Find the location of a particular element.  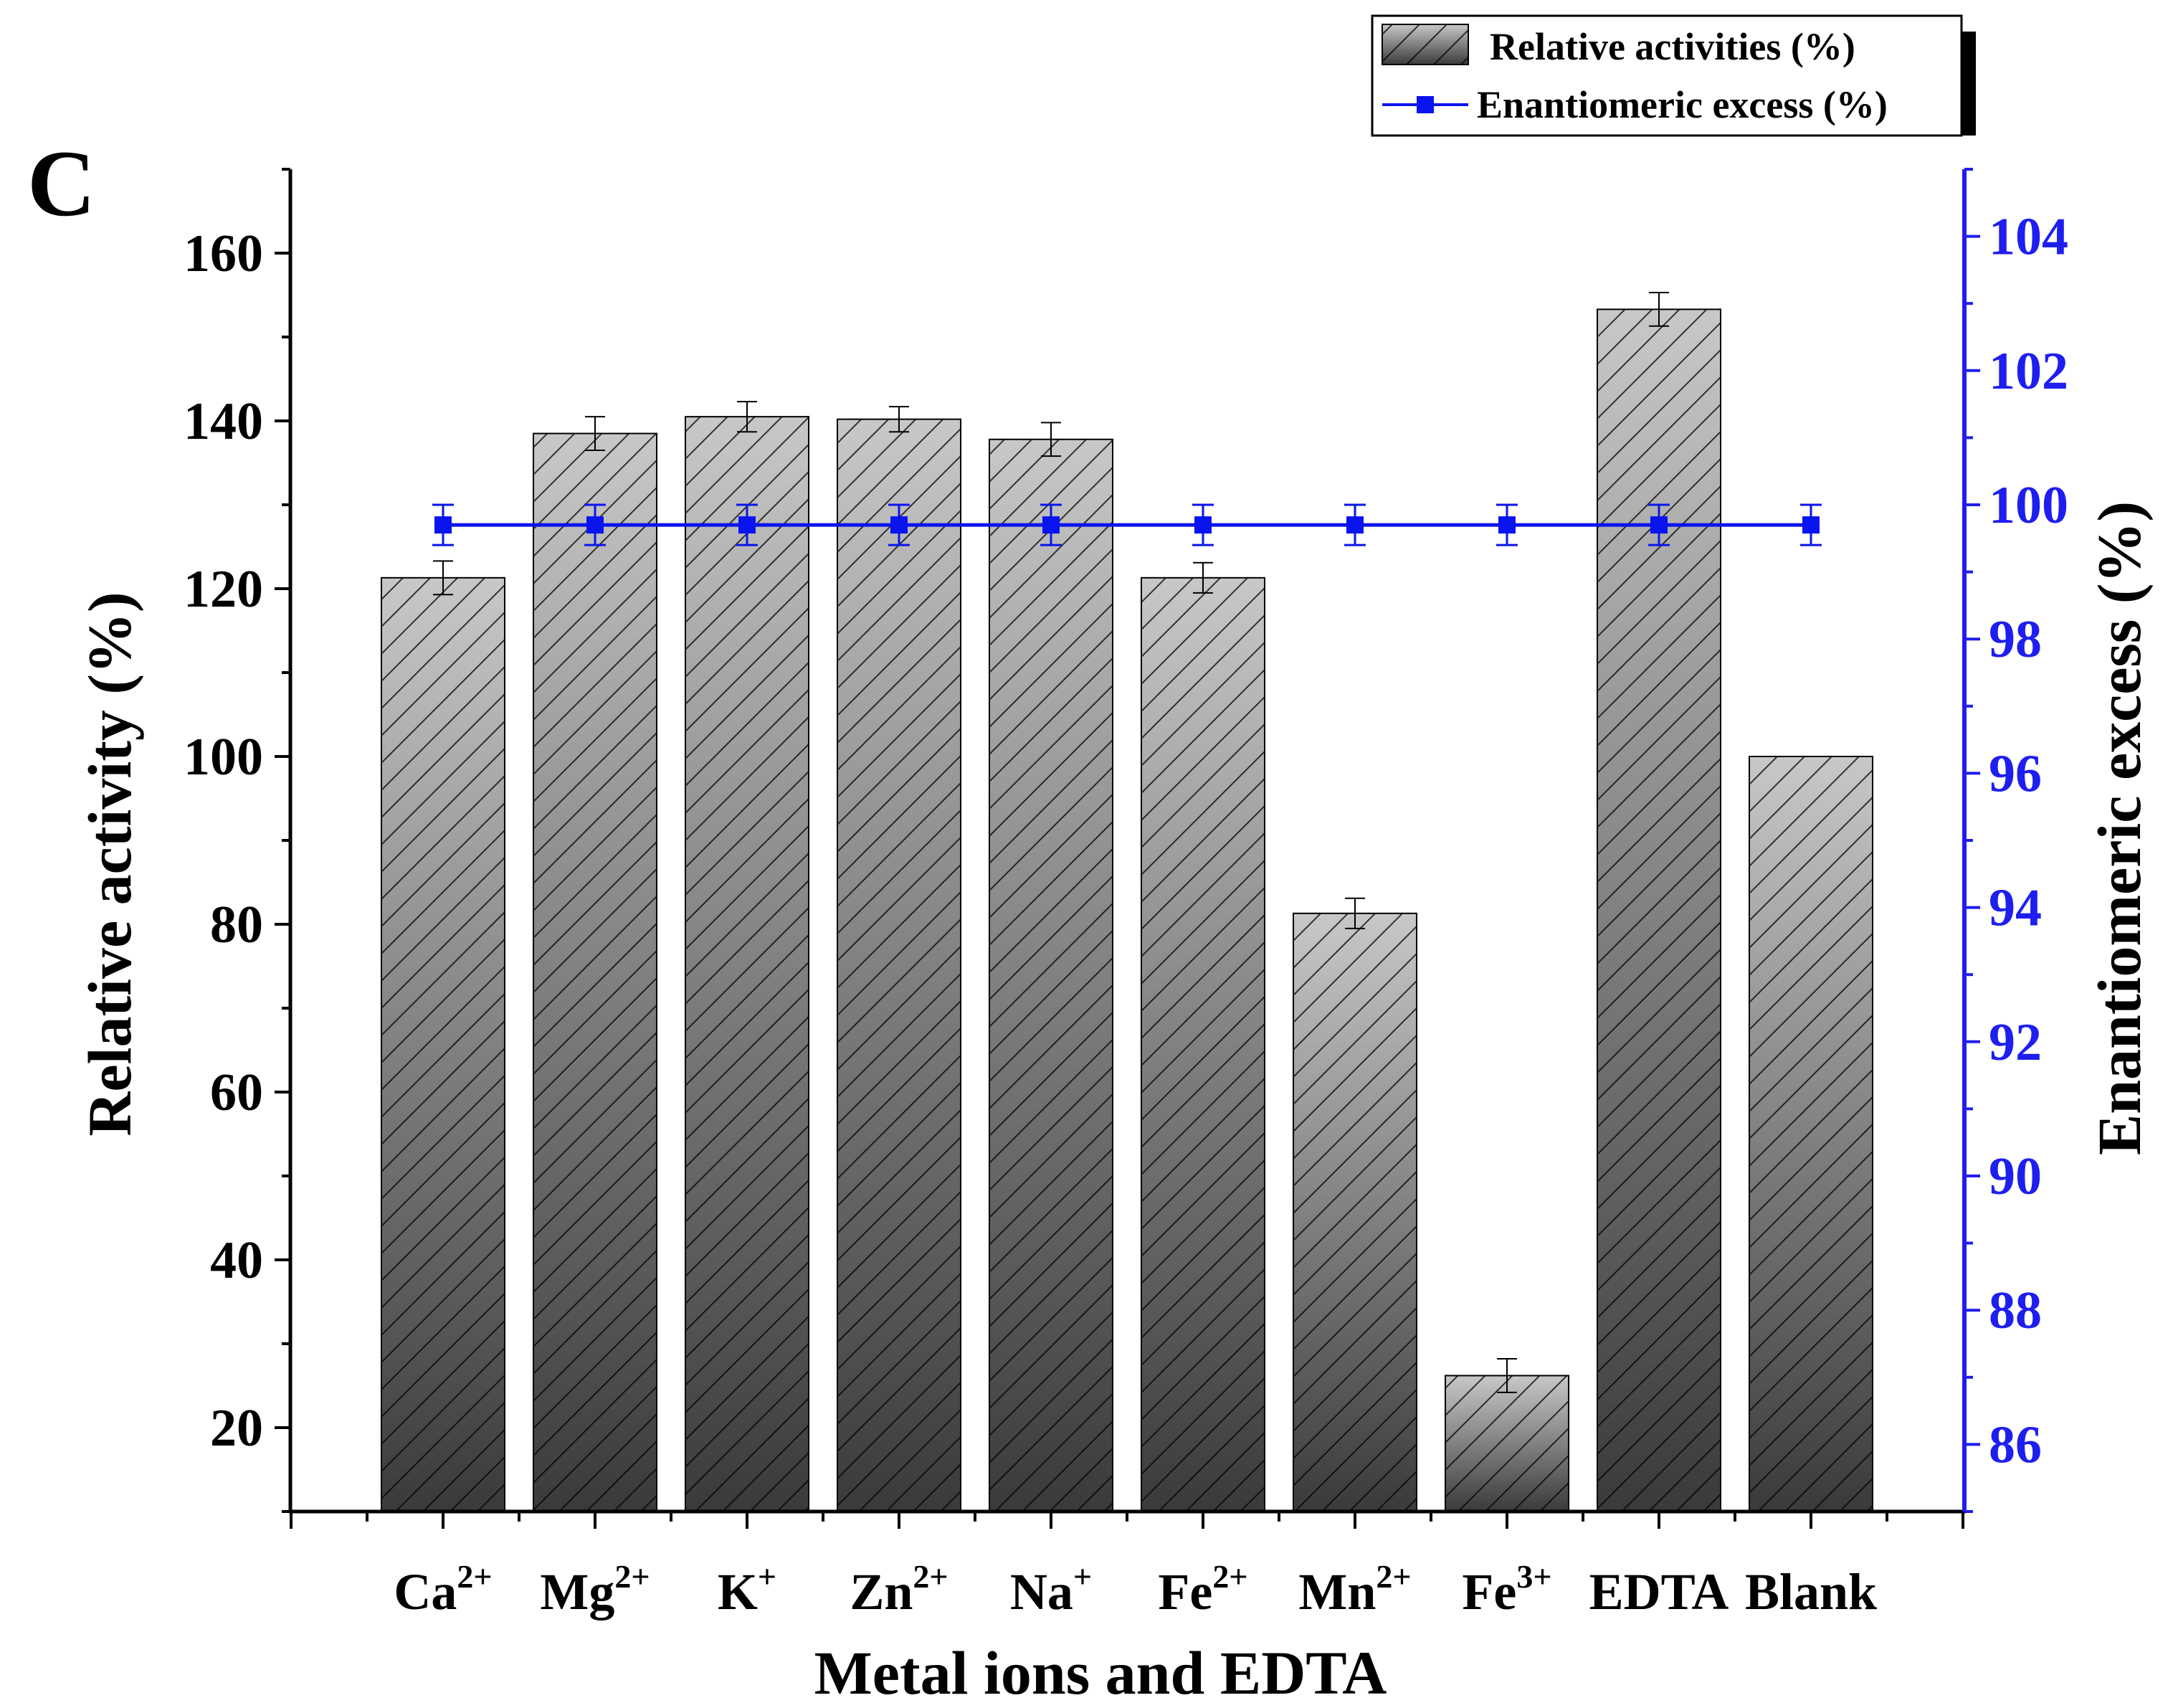

y2-tick-label: 98 is located at coordinates (2015, 639).